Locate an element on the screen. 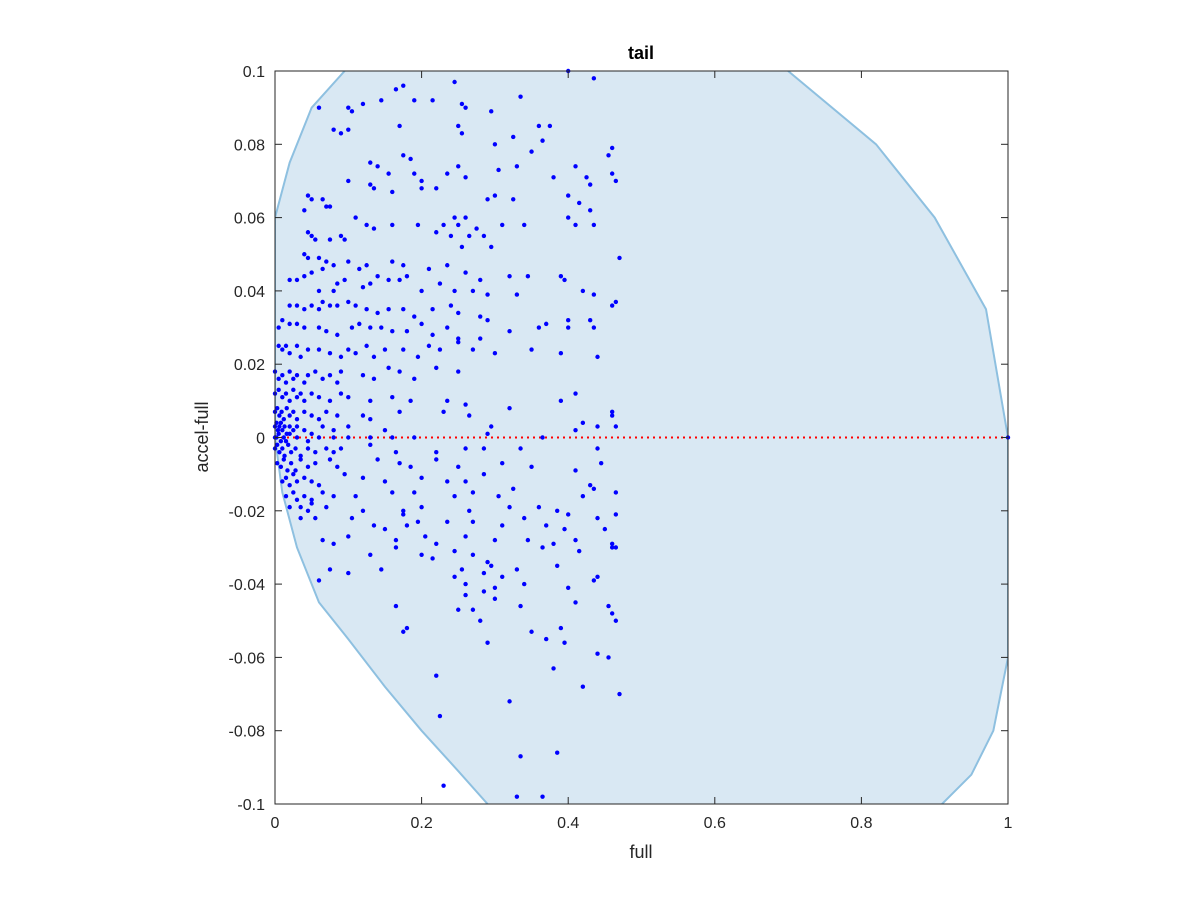  y-tick-label: 0.1 is located at coordinates (254, 72).